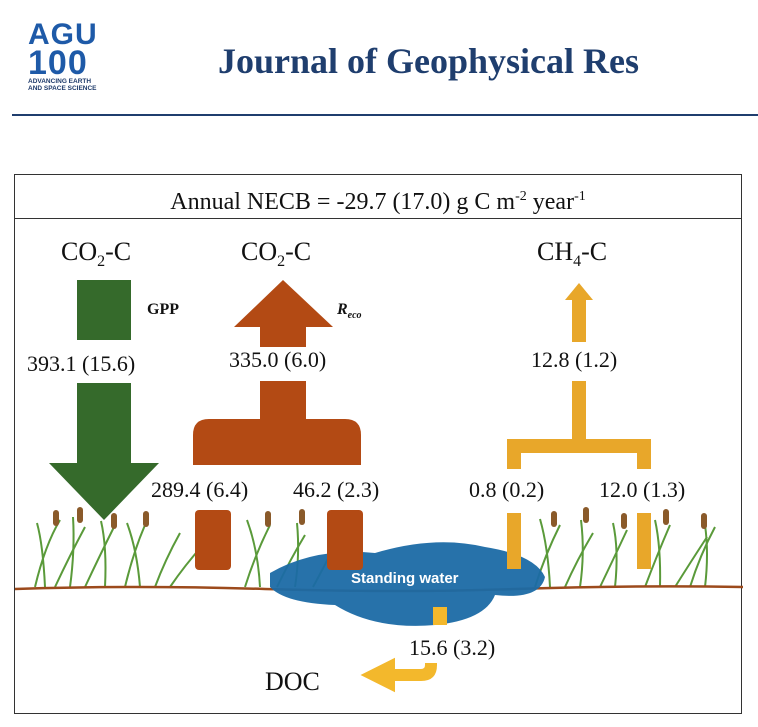  What do you see at coordinates (278, 359) in the screenshot?
I see `reco-value: 335.0 (6.0)` at bounding box center [278, 359].